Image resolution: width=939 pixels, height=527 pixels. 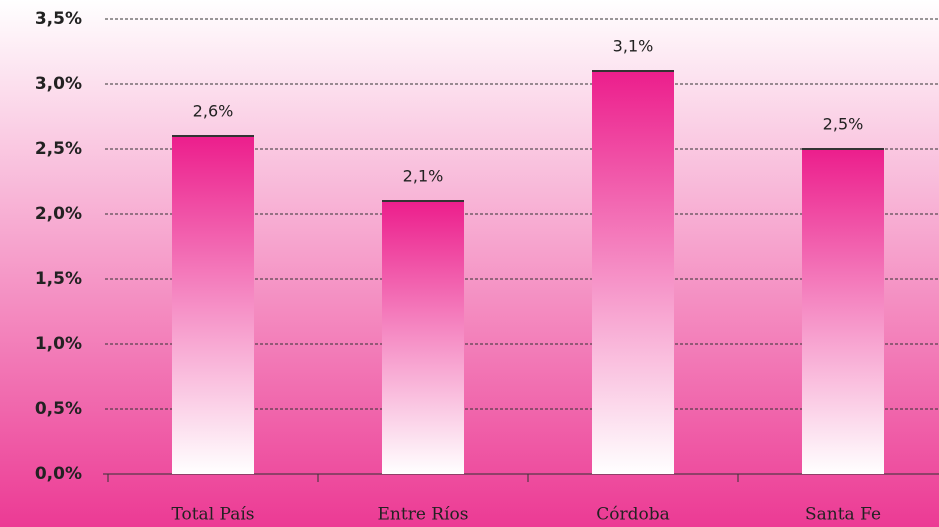 I want to click on value-label: 3,1%, so click(x=633, y=46).